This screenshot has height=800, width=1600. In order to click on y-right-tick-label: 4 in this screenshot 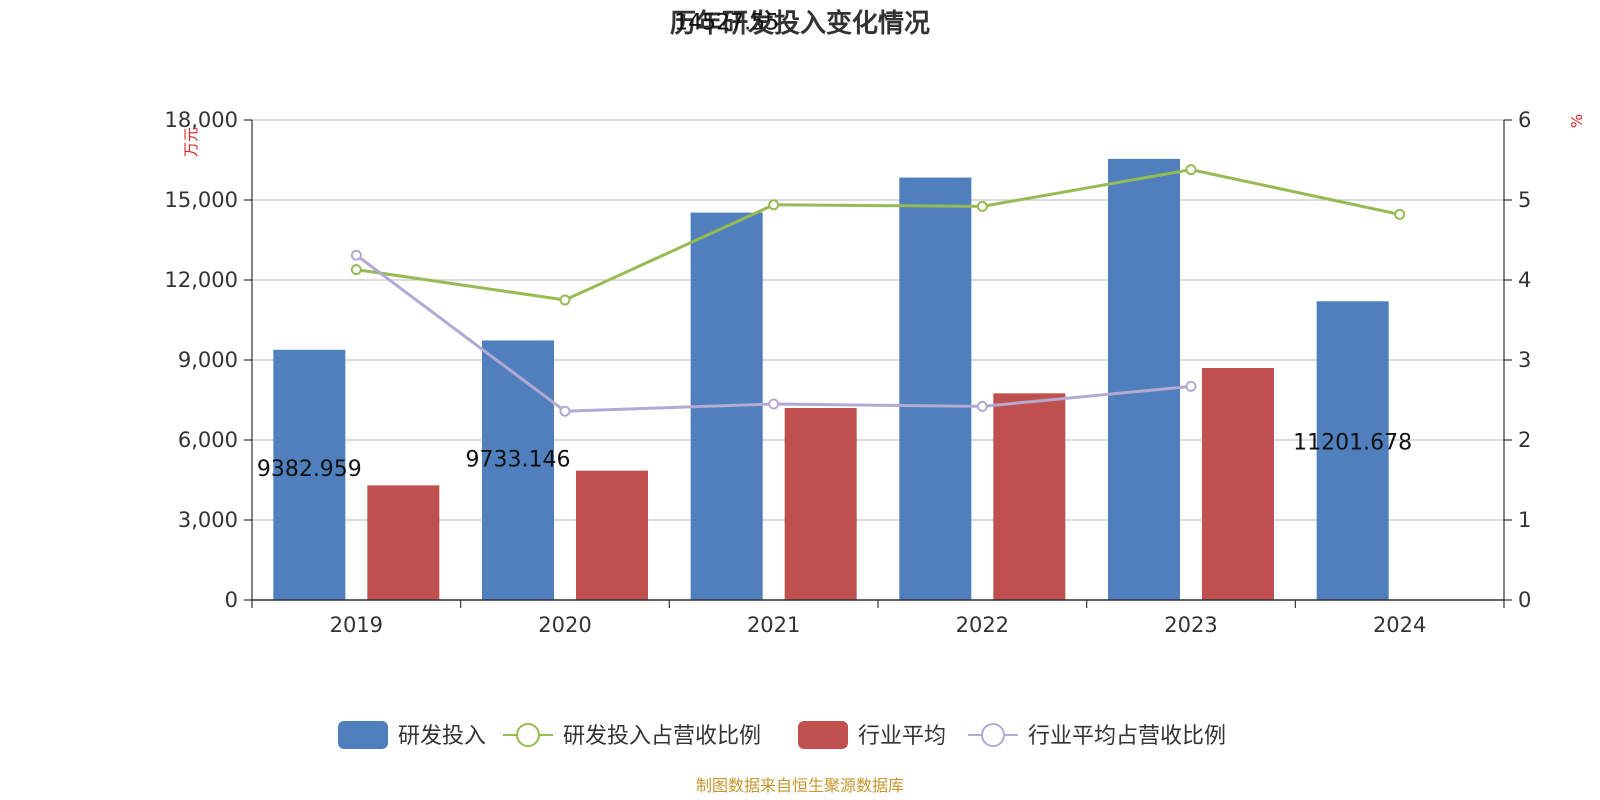, I will do `click(1524, 280)`.